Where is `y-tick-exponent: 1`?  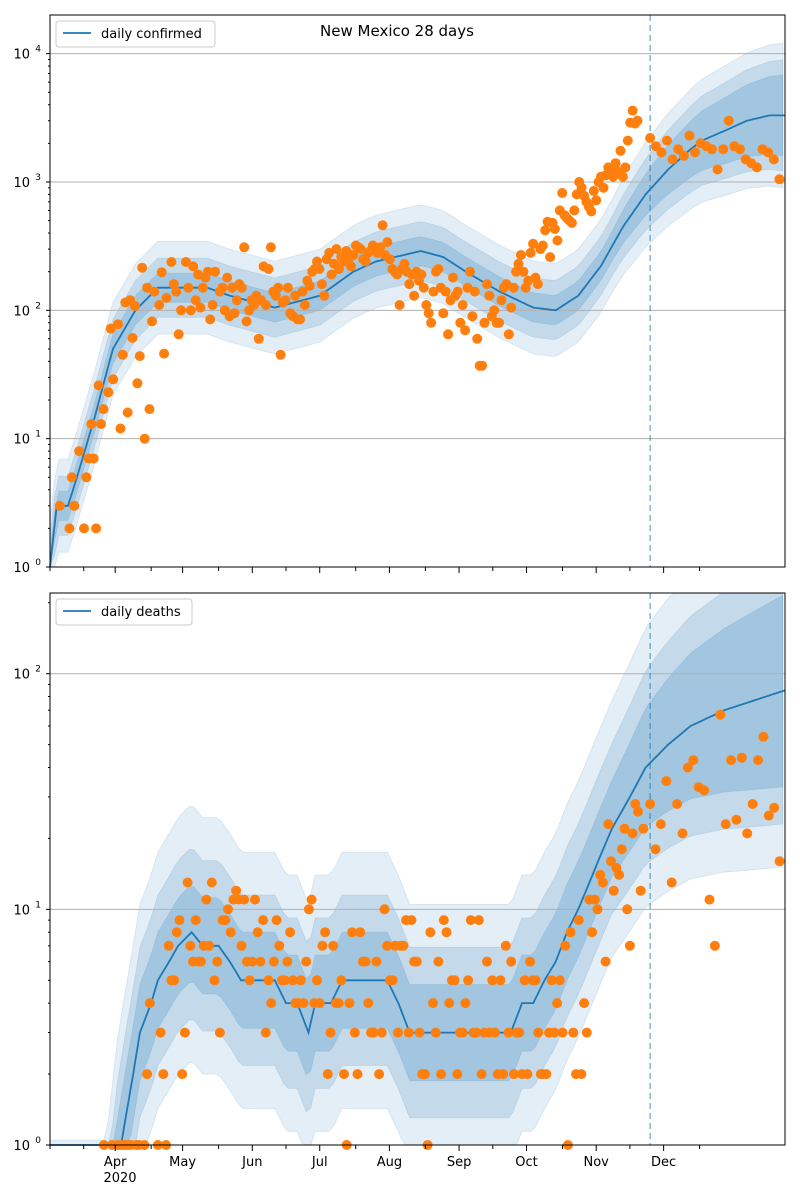 y-tick-exponent: 1 is located at coordinates (38, 435).